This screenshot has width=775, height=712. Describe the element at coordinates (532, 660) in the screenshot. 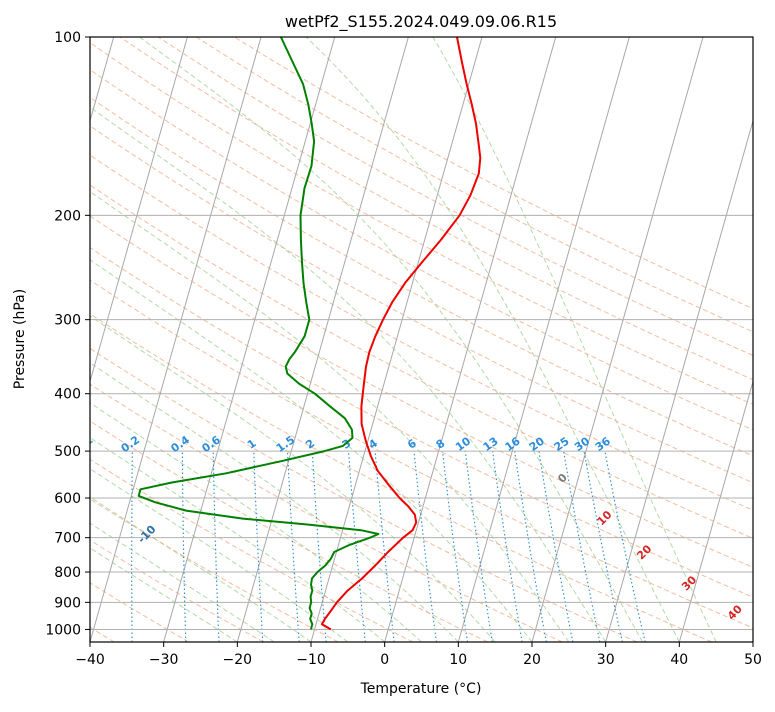

I see `x-tick-label: 20` at that location.